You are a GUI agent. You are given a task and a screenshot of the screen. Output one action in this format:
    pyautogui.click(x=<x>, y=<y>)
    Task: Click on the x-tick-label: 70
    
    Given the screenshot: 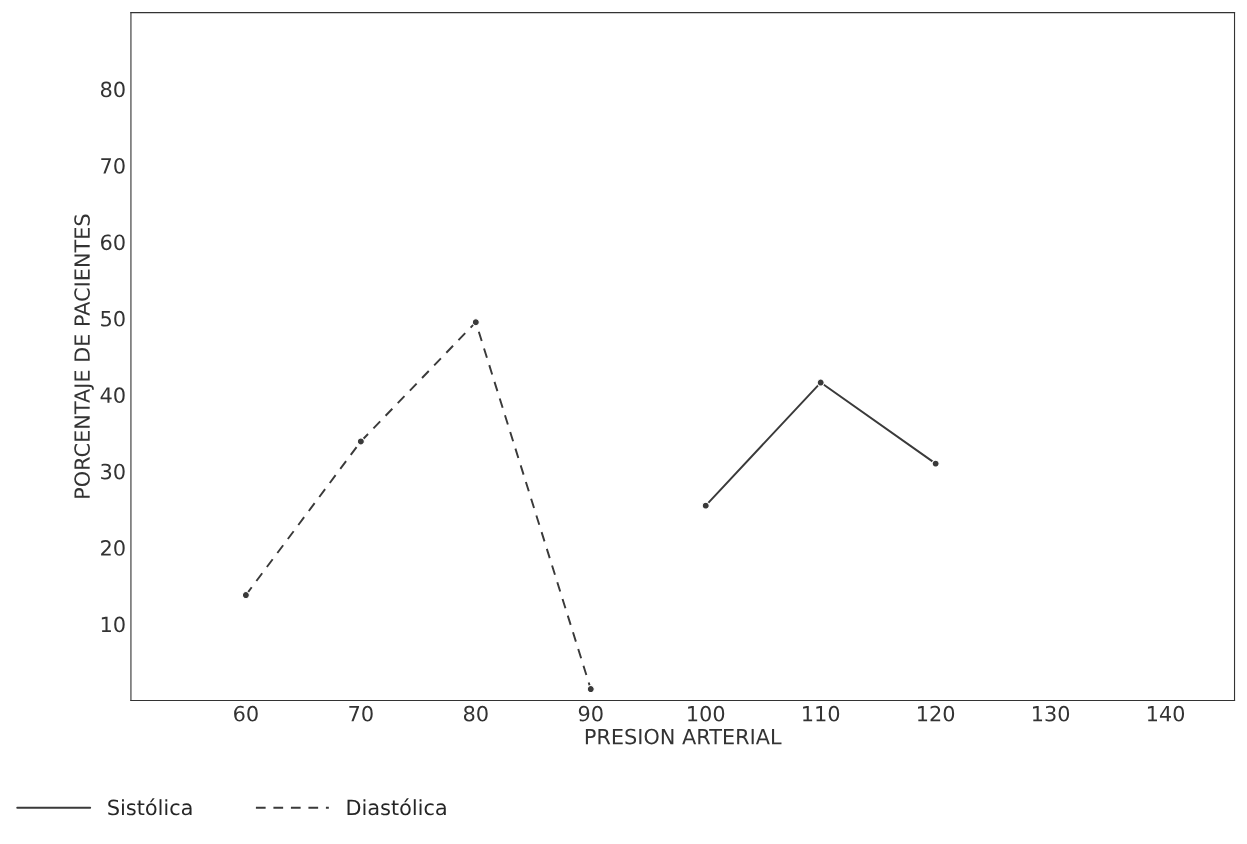 What is the action you would take?
    pyautogui.click(x=361, y=713)
    